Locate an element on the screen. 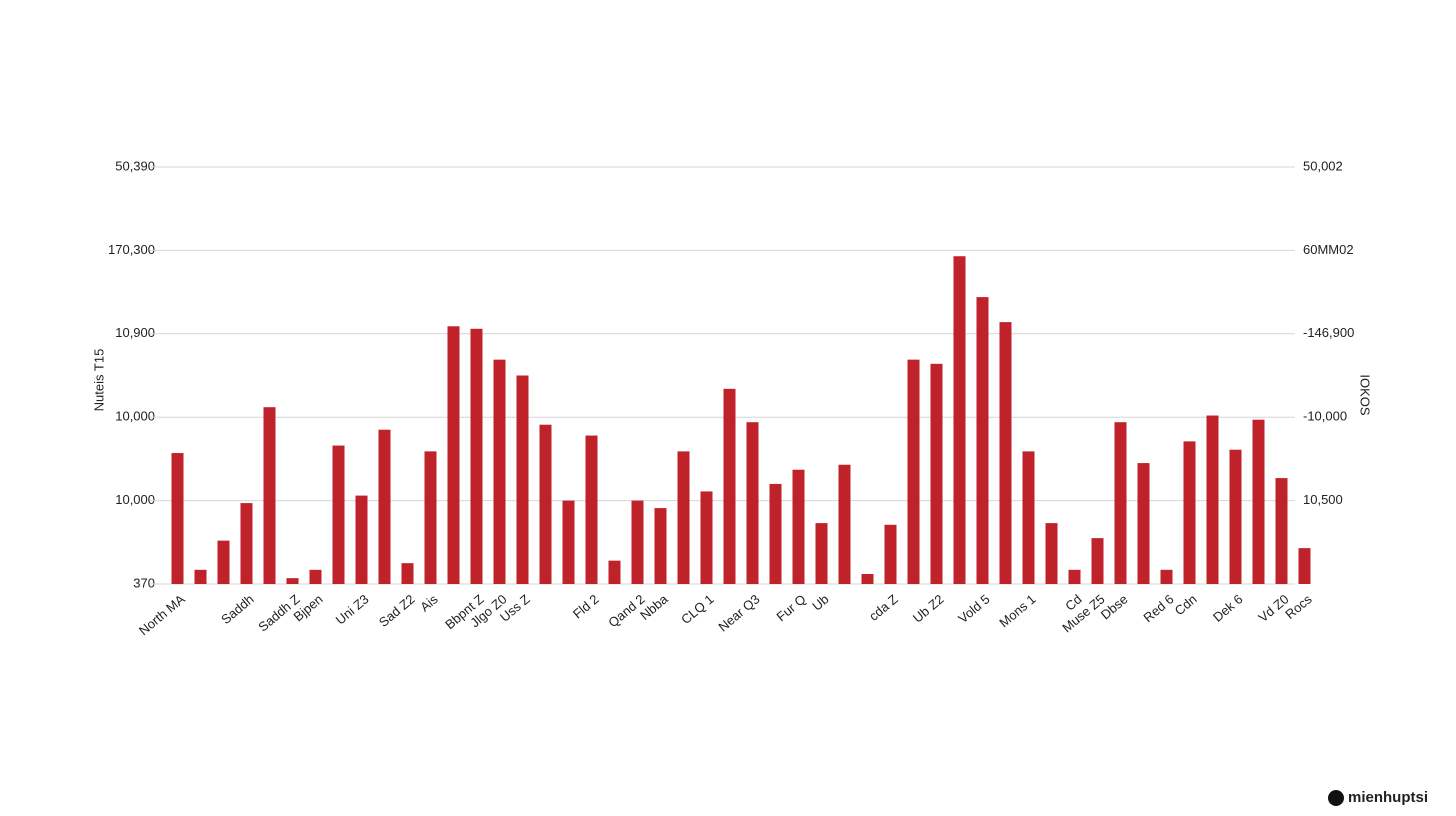  y-tick-label: 370 is located at coordinates (144, 582).